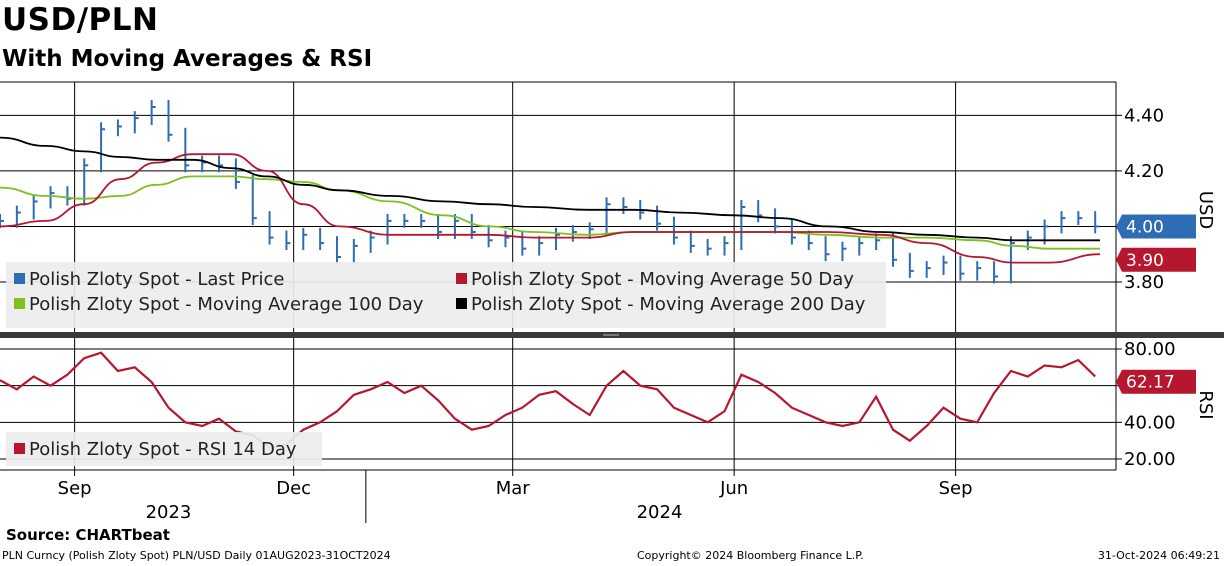  I want to click on last-price-badge: 4.00, so click(1156, 226).